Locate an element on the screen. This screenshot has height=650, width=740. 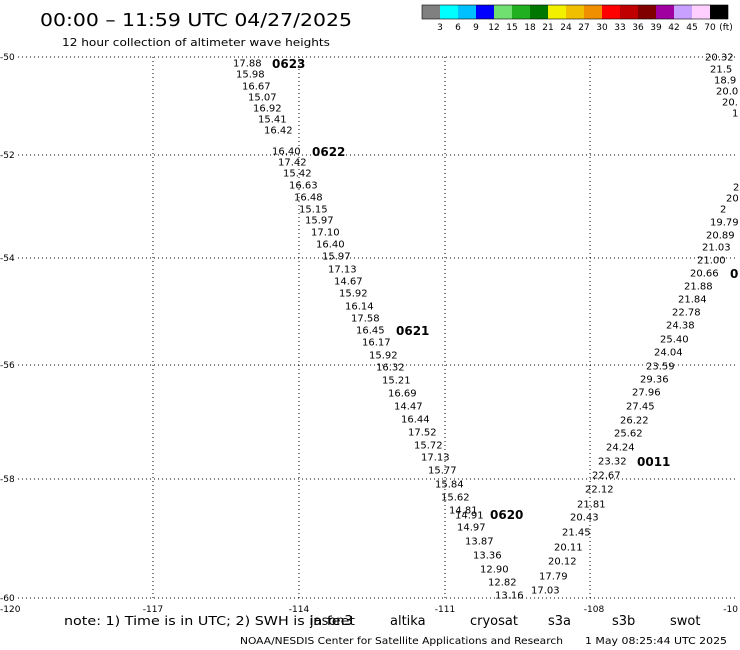
satellite-jason3-label: jason3 is located at coordinates (331, 621).